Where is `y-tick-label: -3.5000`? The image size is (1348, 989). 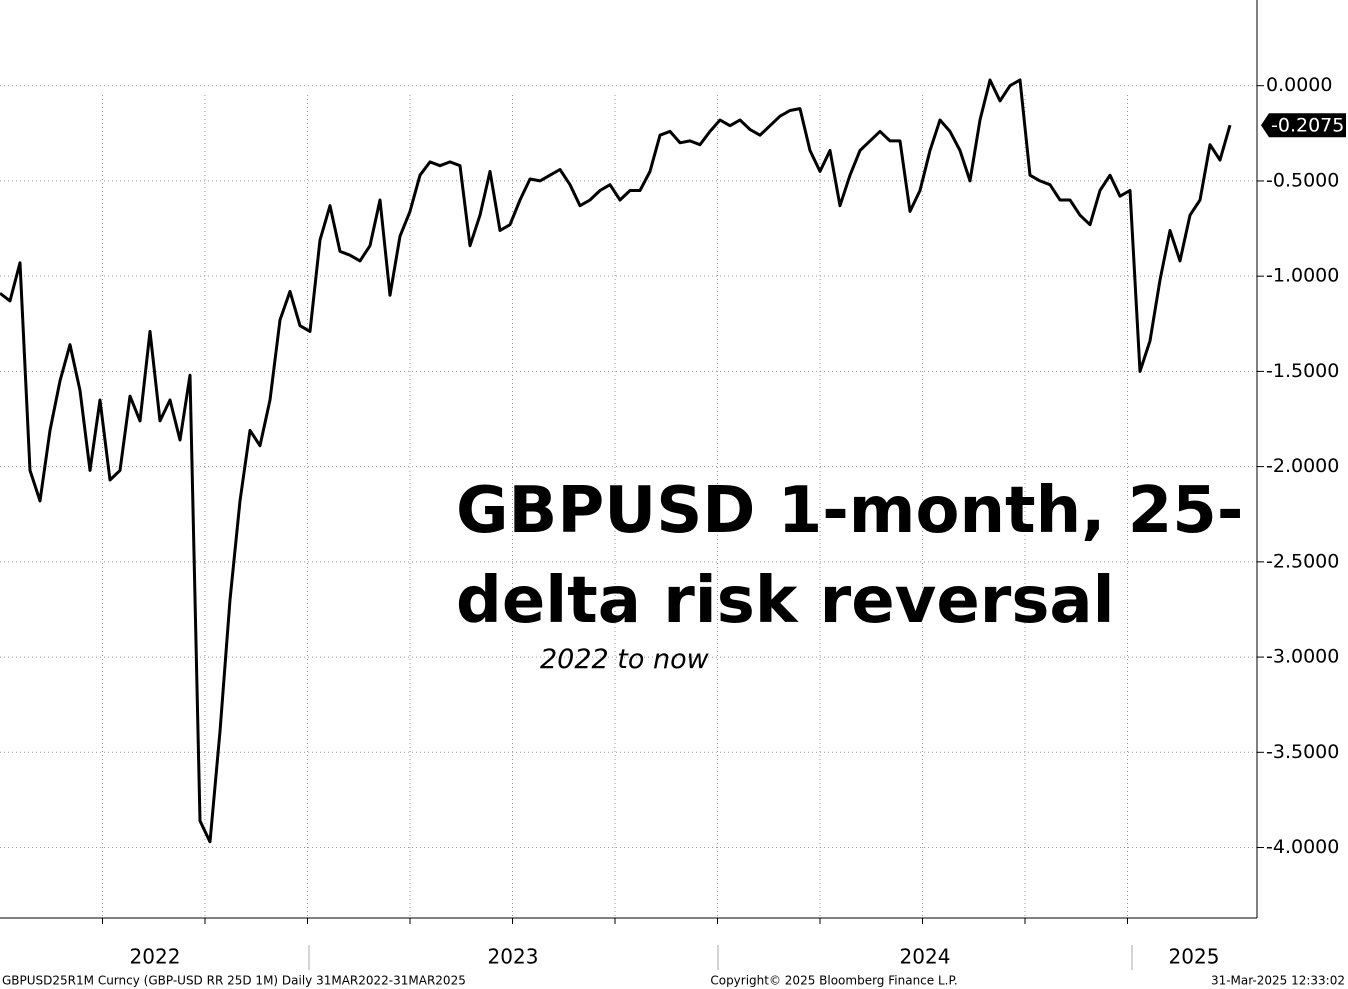
y-tick-label: -3.5000 is located at coordinates (1302, 752).